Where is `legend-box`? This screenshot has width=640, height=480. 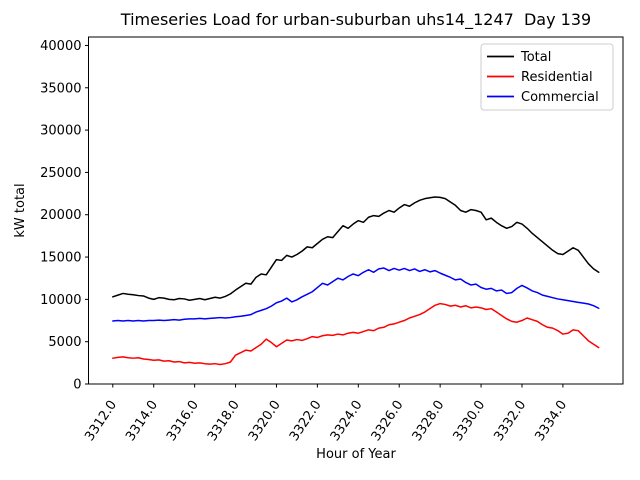
legend-box is located at coordinates (547, 77).